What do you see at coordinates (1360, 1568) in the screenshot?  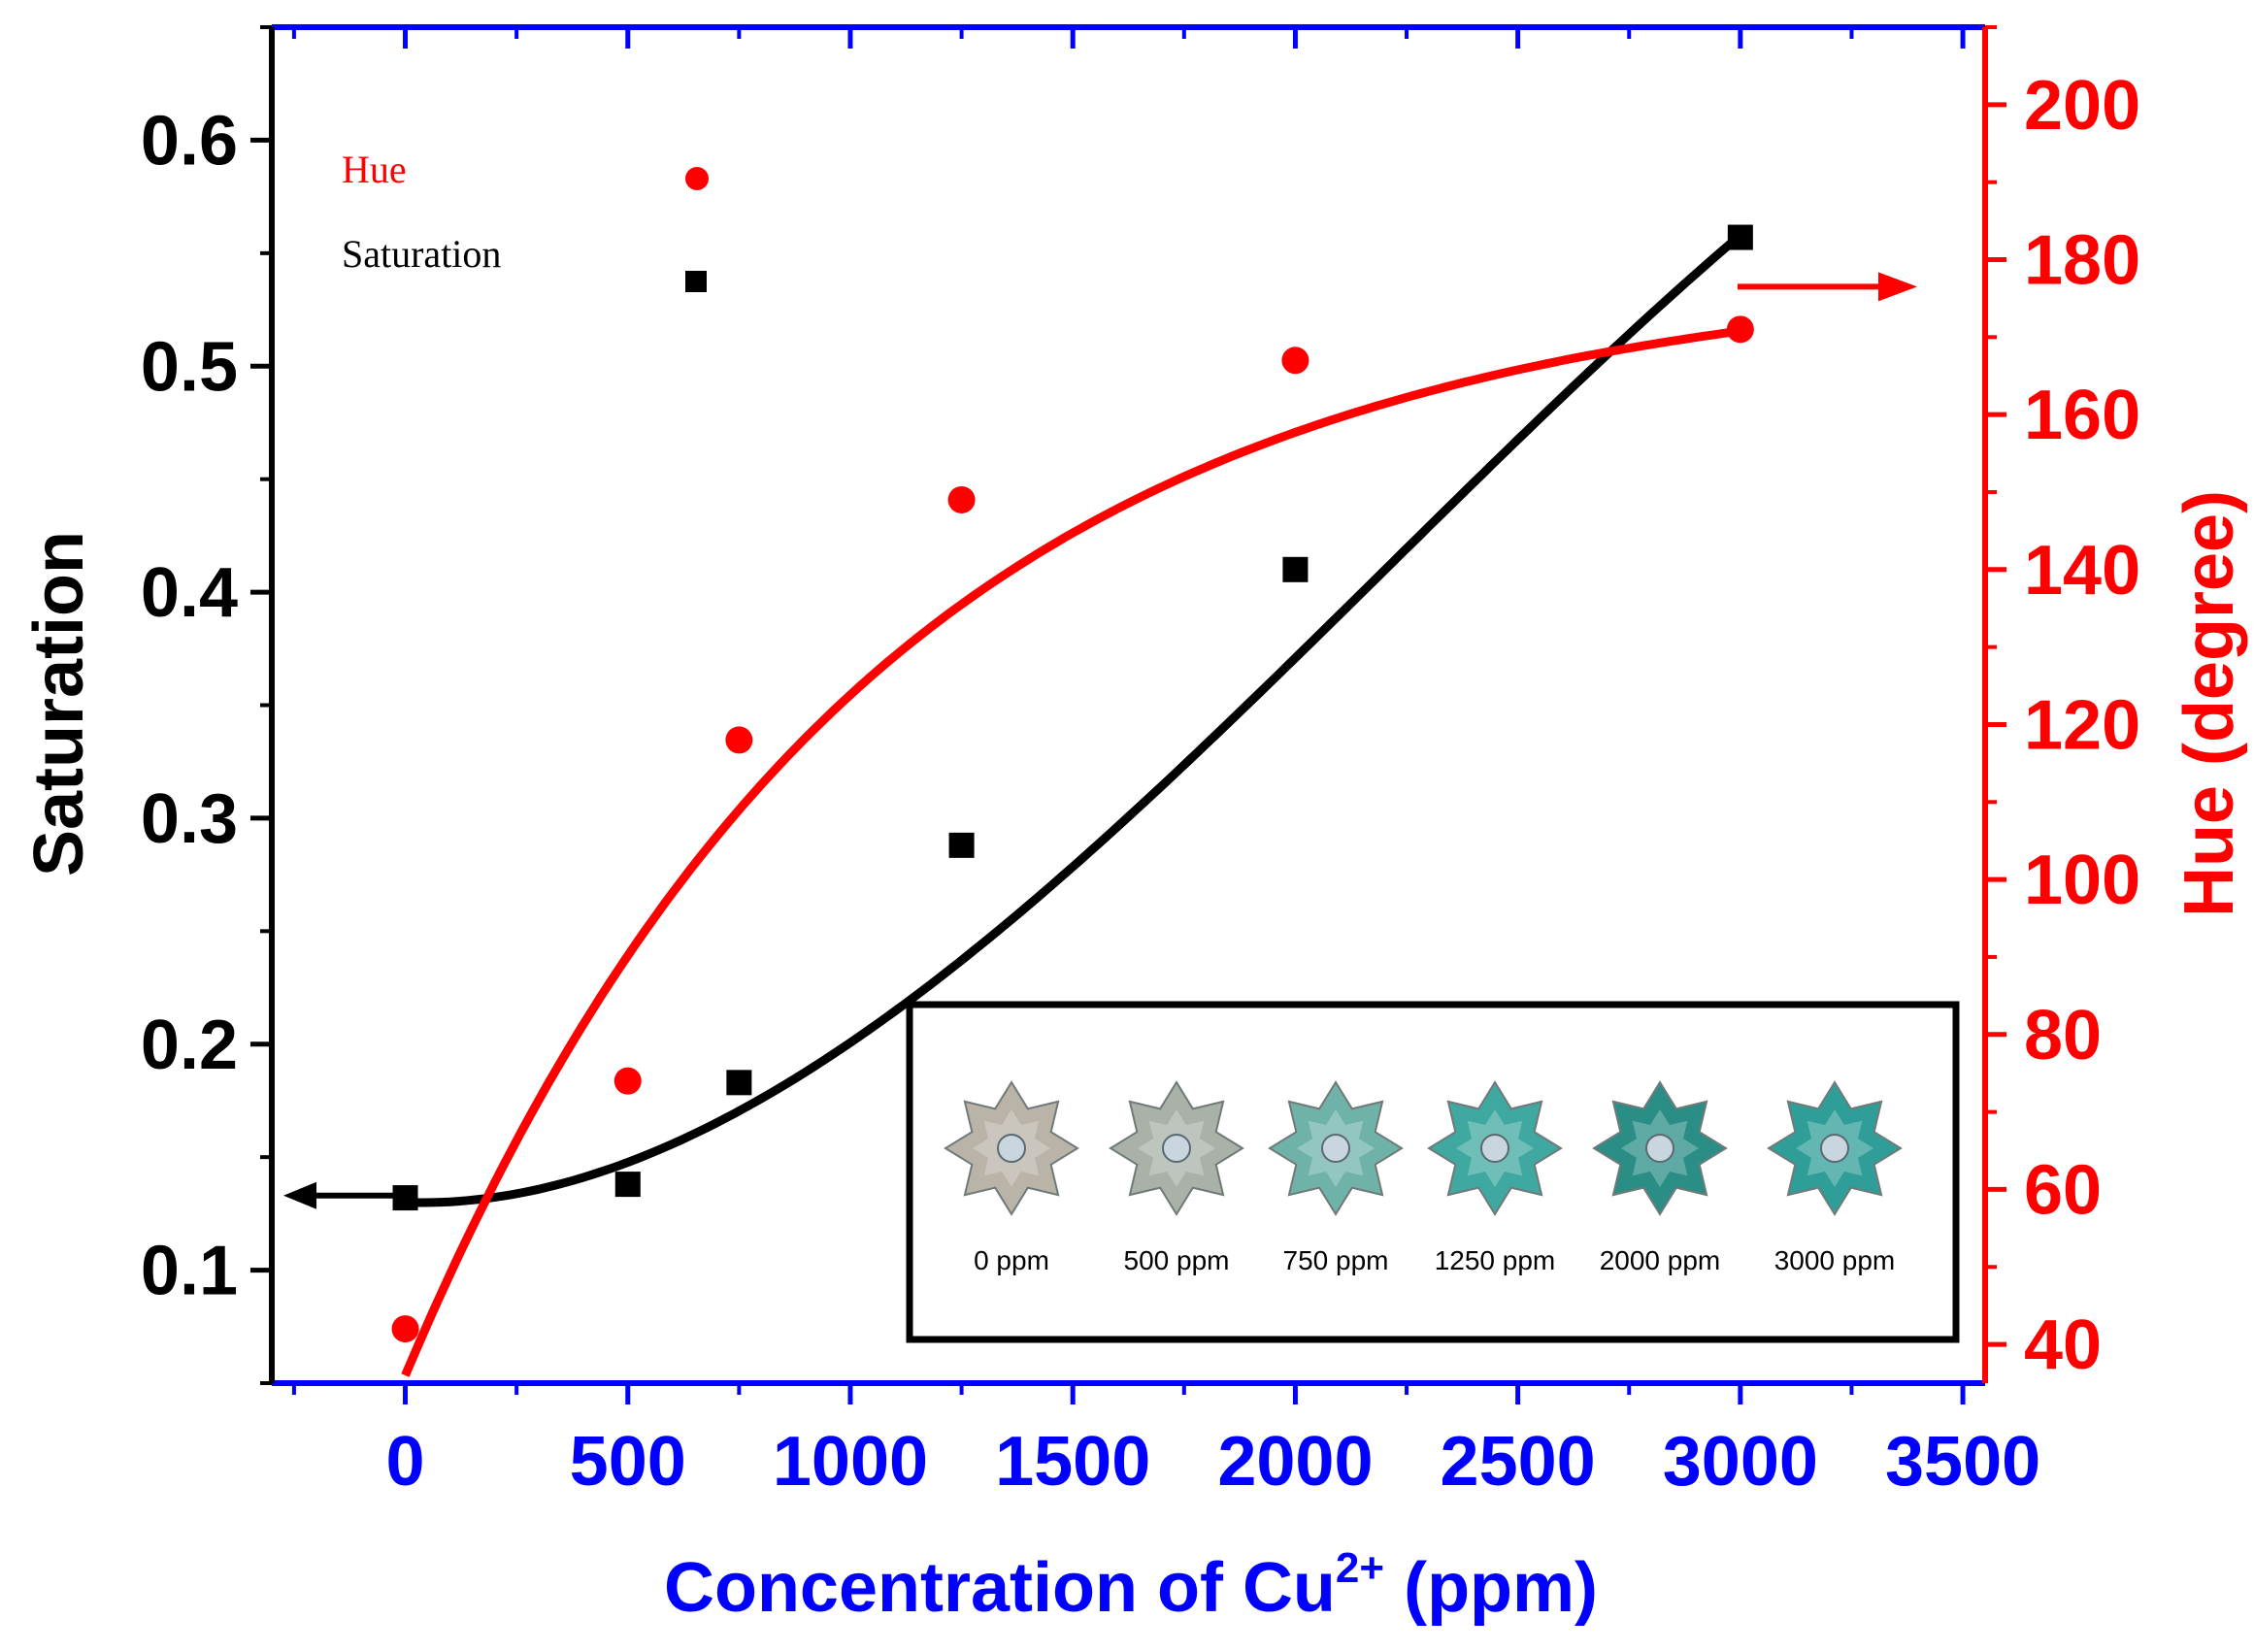 I see `x-axis-title-superscript: 2+` at bounding box center [1360, 1568].